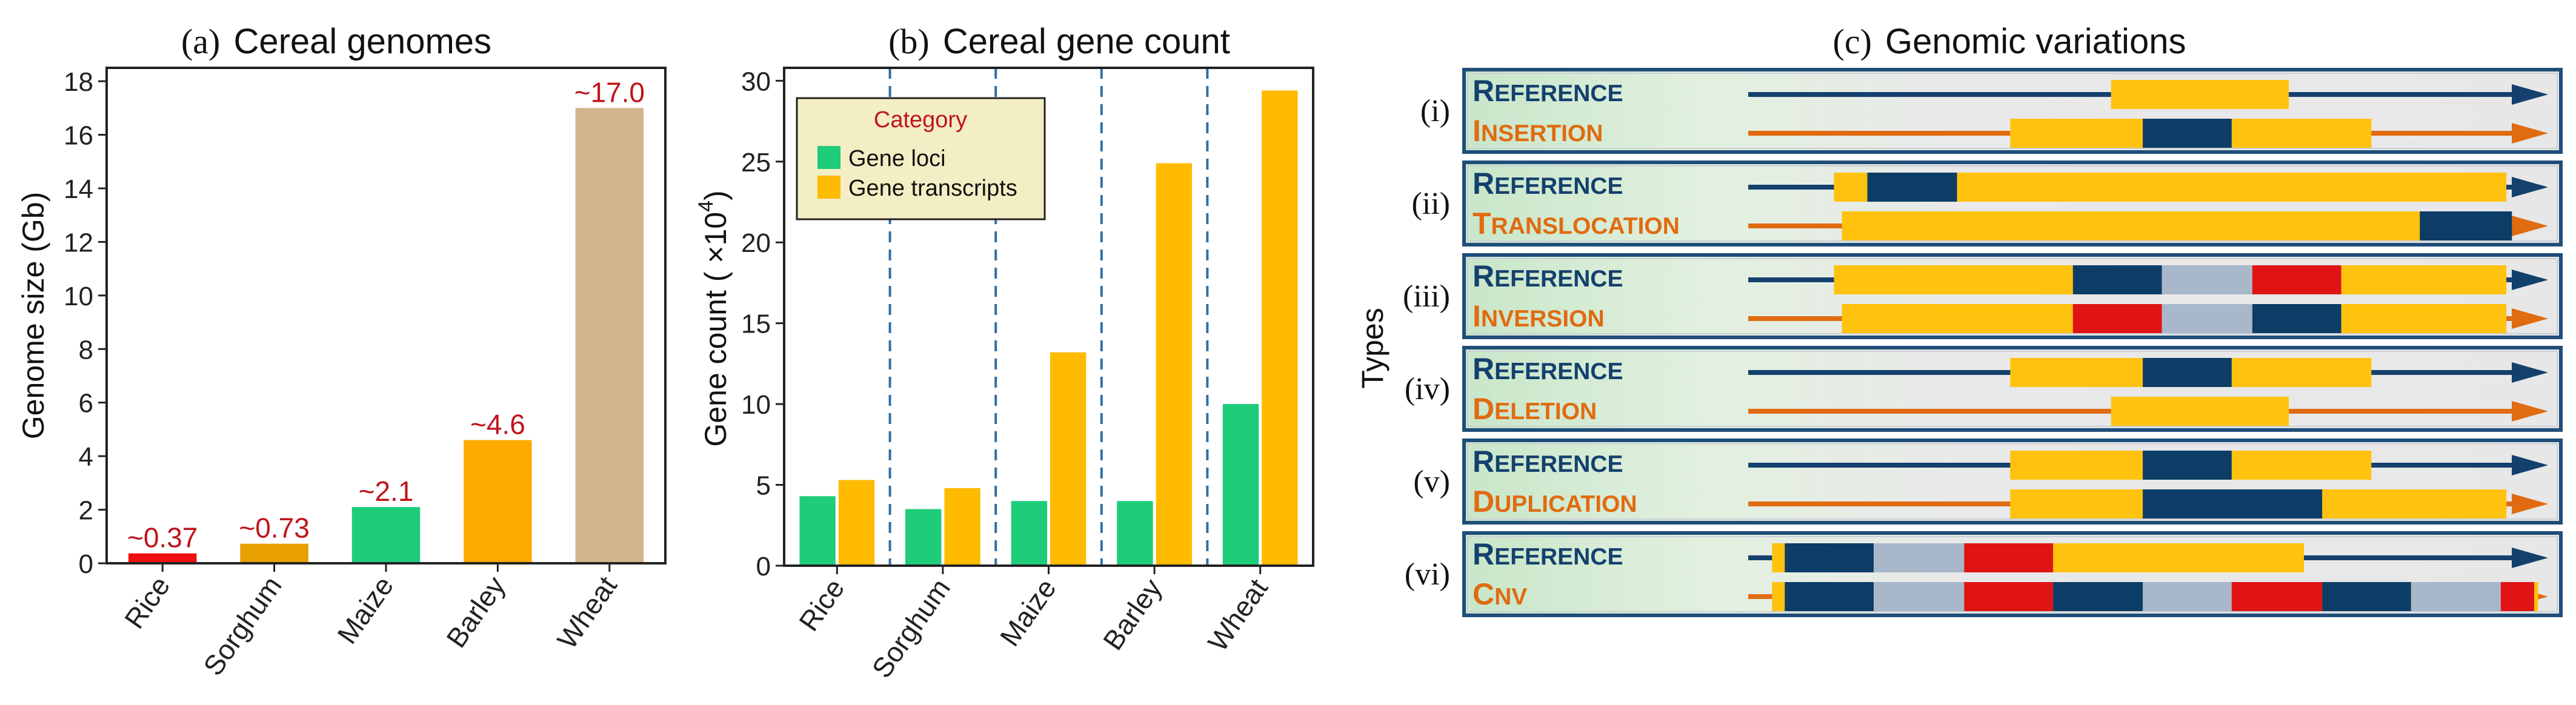 The image size is (2576, 705). I want to click on bar-sorghum, so click(274, 553).